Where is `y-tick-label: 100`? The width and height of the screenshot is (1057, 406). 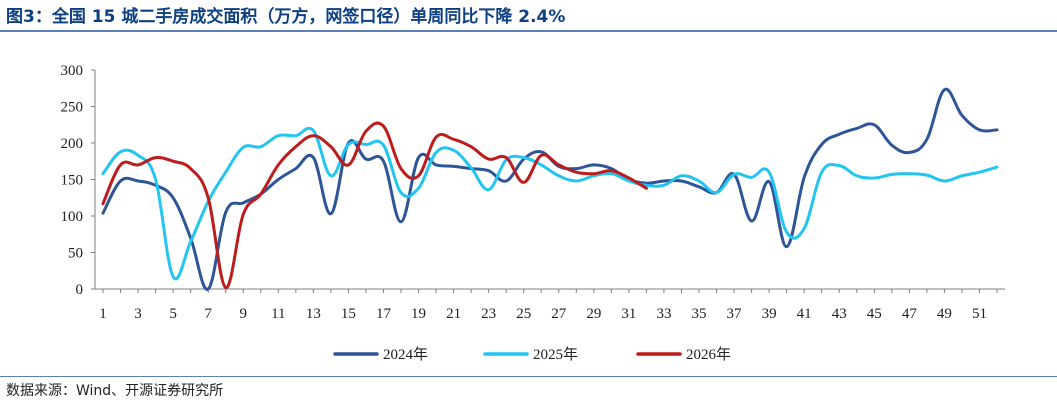 y-tick-label: 100 is located at coordinates (72, 217).